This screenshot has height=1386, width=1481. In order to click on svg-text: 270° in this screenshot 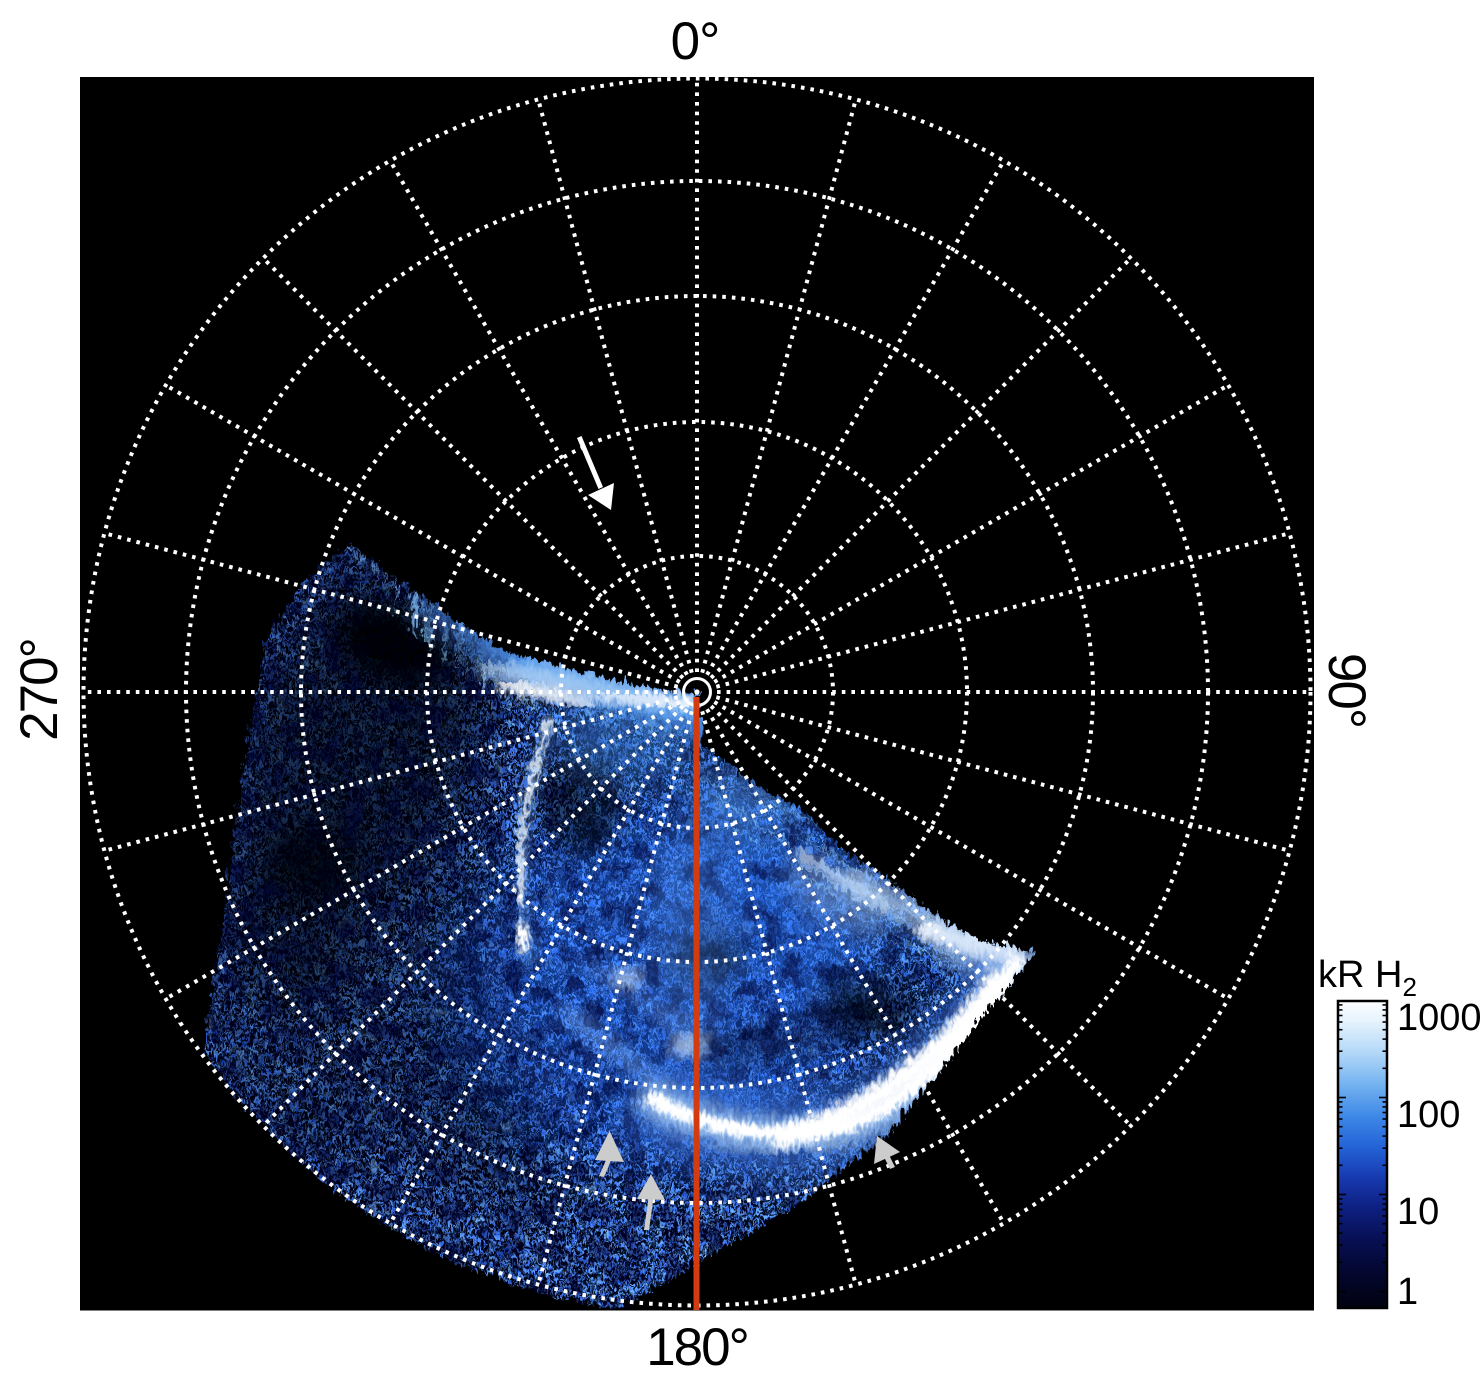, I will do `click(39, 690)`.